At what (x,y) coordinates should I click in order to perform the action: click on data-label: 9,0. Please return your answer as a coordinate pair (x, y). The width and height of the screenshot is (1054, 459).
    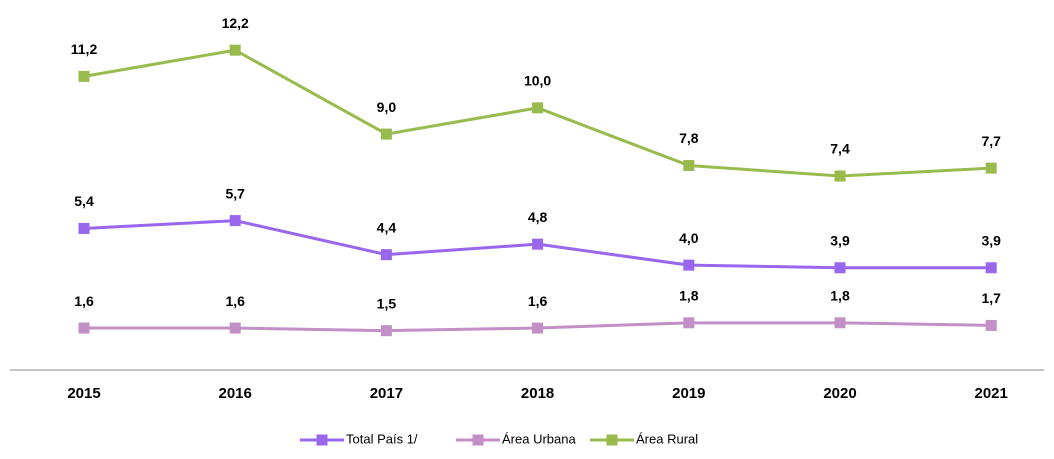
    Looking at the image, I should click on (387, 107).